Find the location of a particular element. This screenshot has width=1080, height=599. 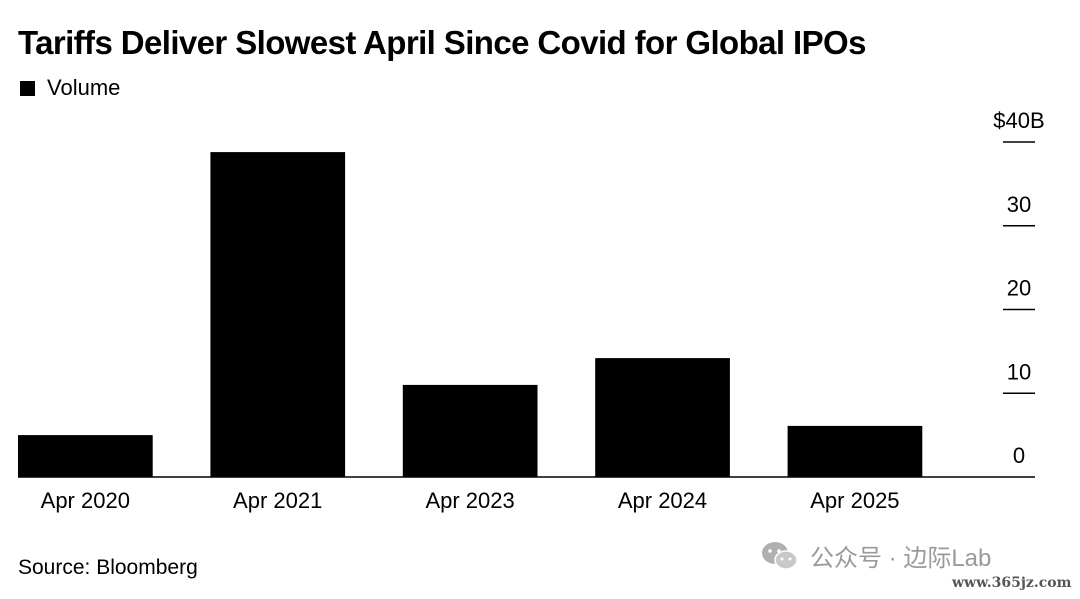

bar-apr-2023 is located at coordinates (470, 430).